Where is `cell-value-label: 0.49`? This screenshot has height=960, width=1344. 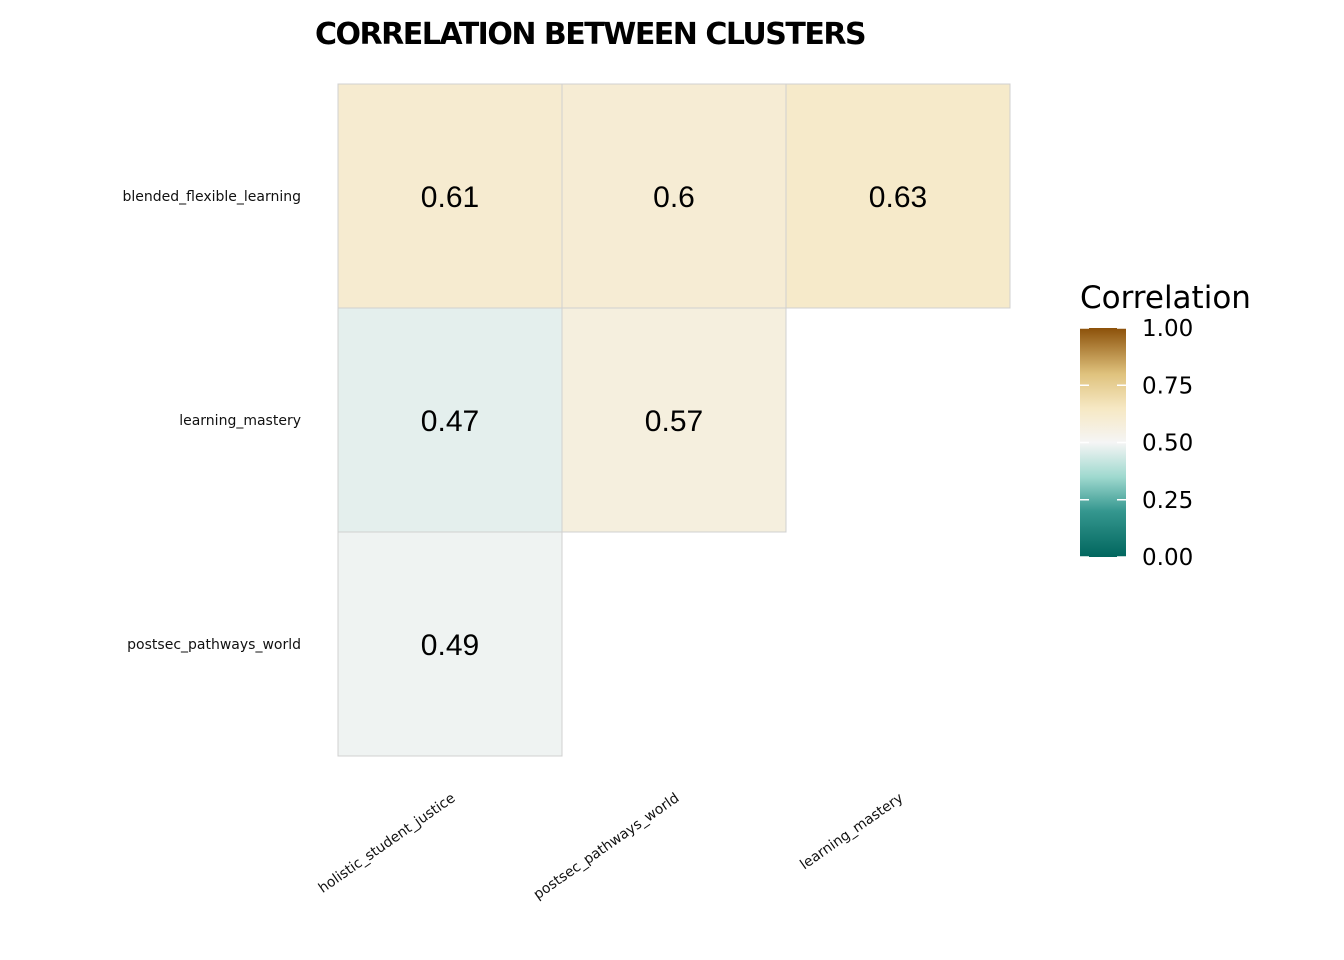 cell-value-label: 0.49 is located at coordinates (450, 645).